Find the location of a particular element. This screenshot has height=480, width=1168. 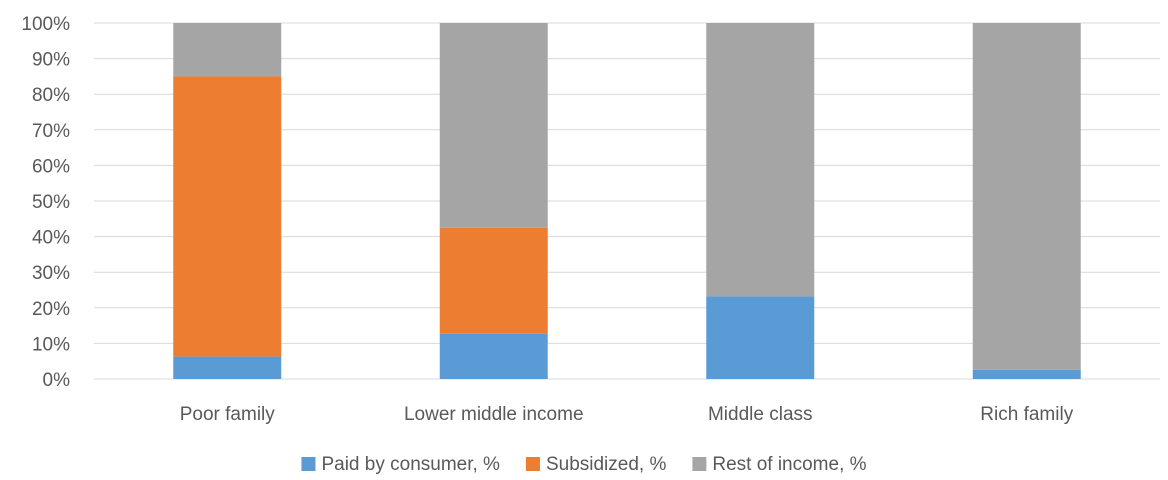

y-tick-label: 100% is located at coordinates (45, 24).